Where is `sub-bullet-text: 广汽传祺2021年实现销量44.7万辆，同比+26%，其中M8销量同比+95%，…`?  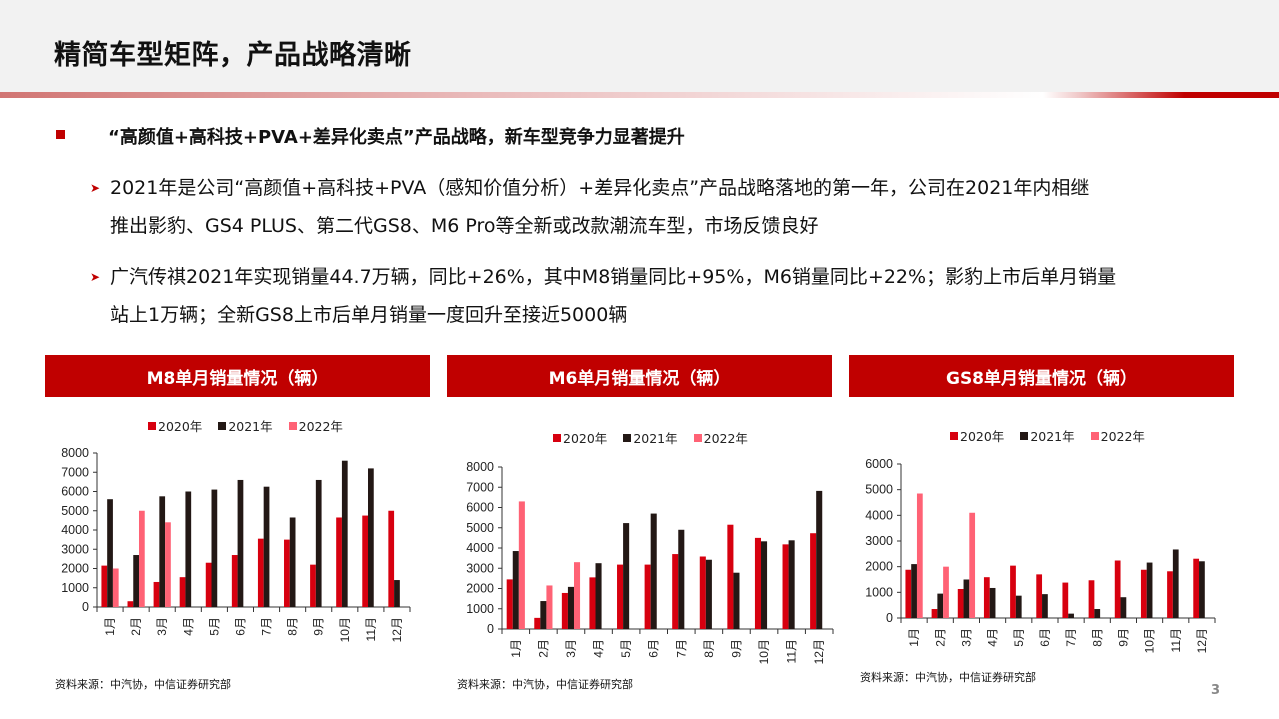
sub-bullet-text: 广汽传祺2021年实现销量44.7万辆，同比+26%，其中M8销量同比+95%，… is located at coordinates (665, 296).